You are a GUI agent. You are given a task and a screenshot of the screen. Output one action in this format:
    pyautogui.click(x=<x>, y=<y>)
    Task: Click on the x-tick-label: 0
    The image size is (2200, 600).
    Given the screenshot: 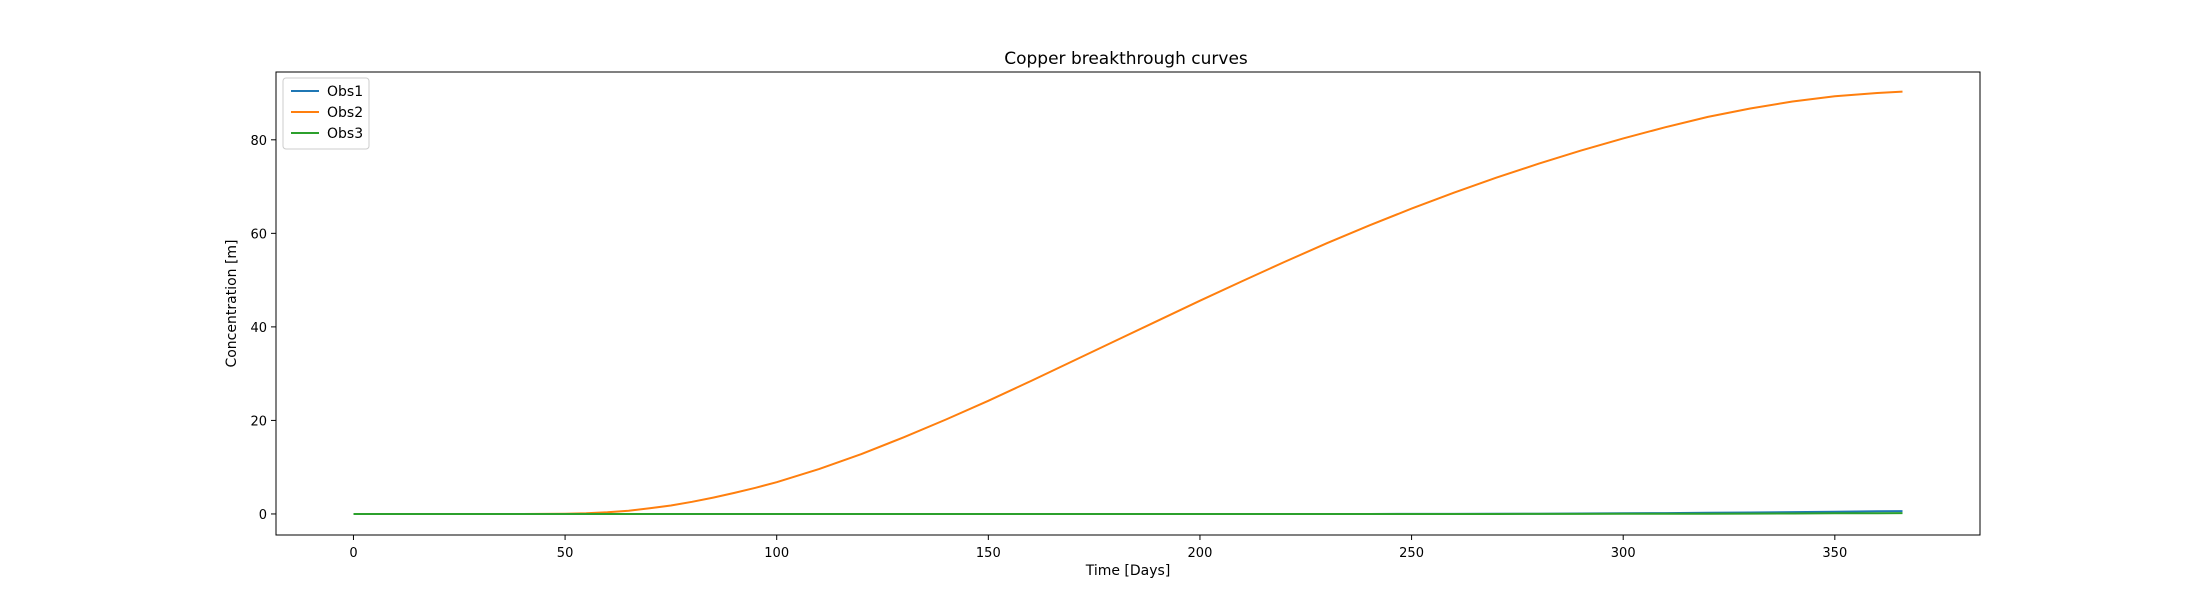 What is the action you would take?
    pyautogui.click(x=353, y=553)
    